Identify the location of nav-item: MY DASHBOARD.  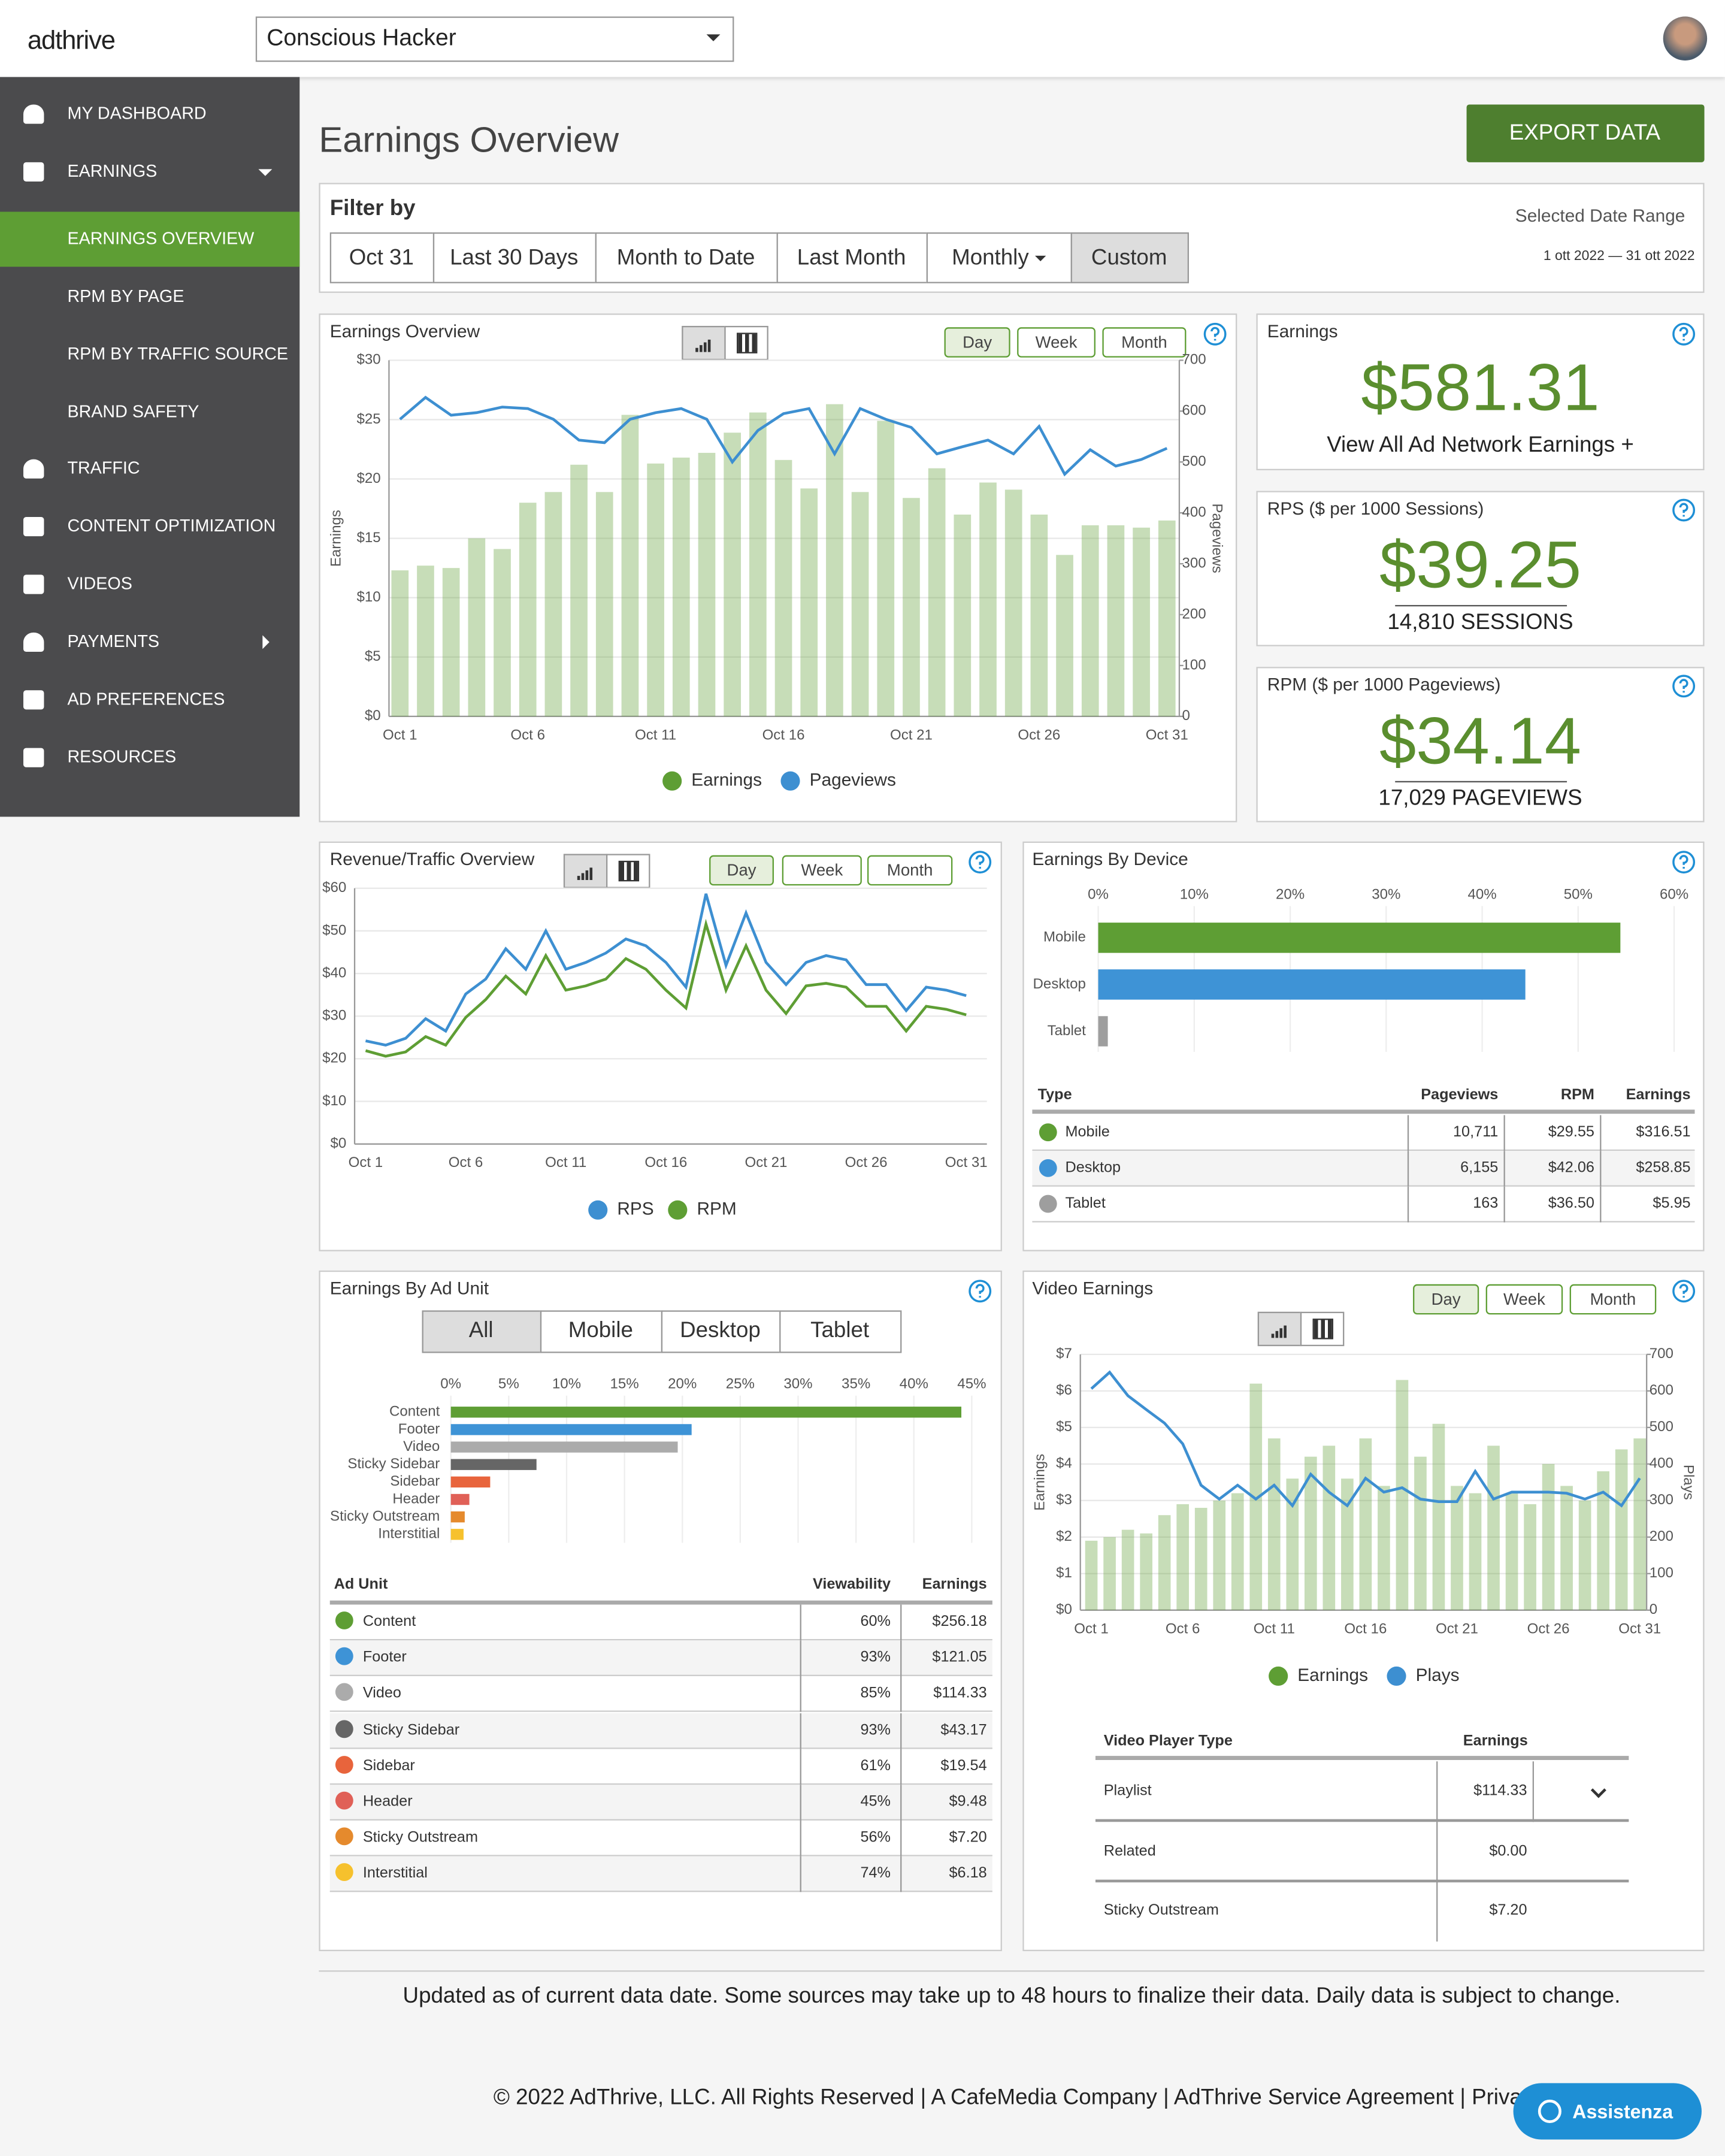
(137, 113).